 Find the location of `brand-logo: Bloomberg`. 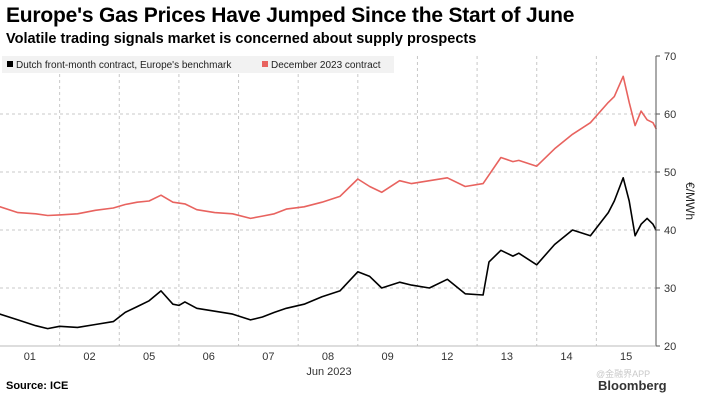

brand-logo: Bloomberg is located at coordinates (632, 385).